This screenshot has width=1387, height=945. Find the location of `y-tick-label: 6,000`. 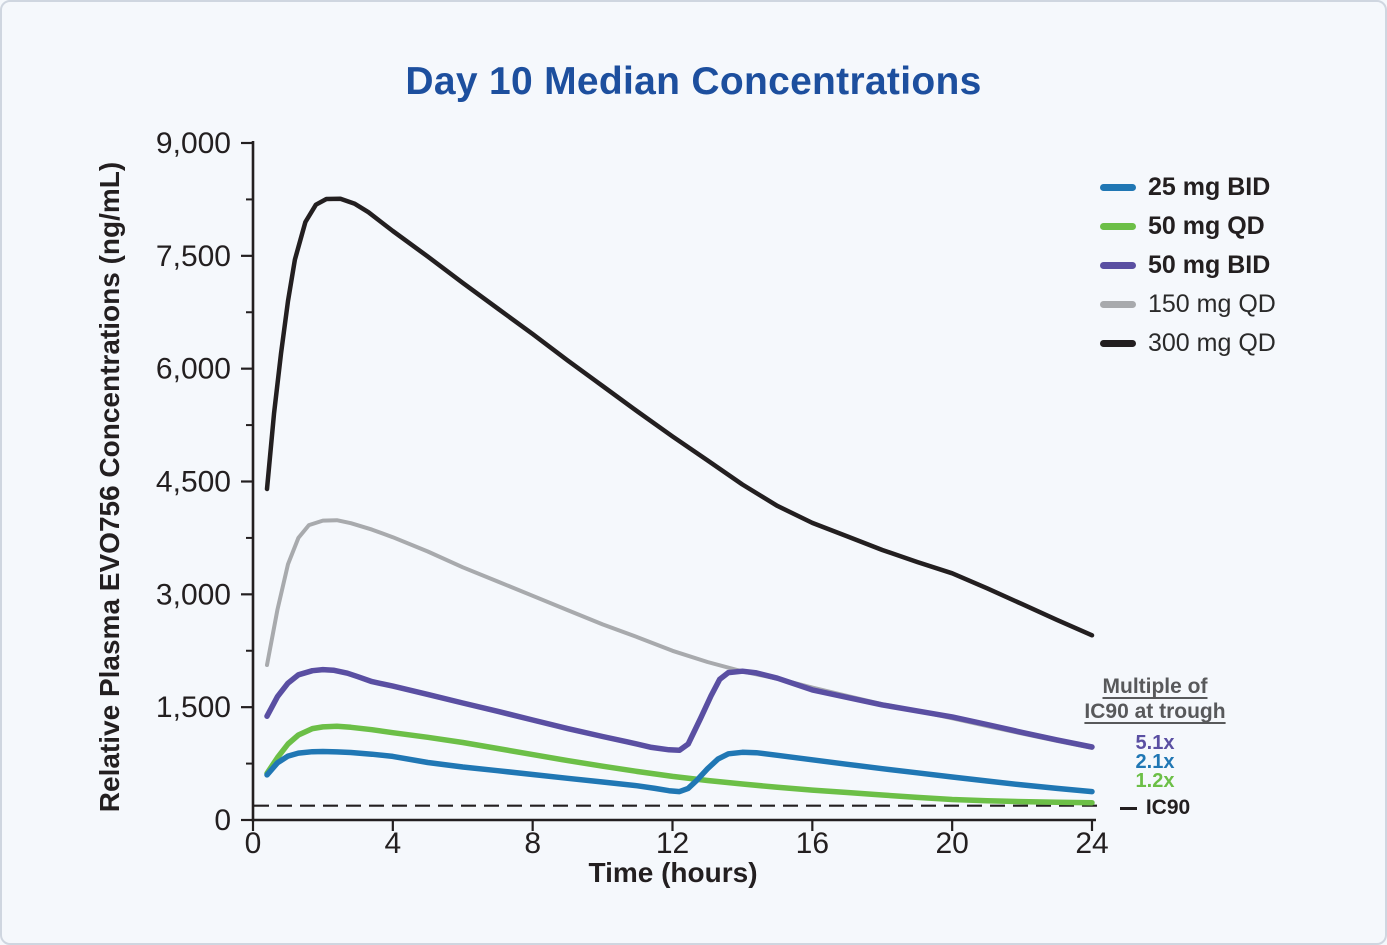

y-tick-label: 6,000 is located at coordinates (193, 369).